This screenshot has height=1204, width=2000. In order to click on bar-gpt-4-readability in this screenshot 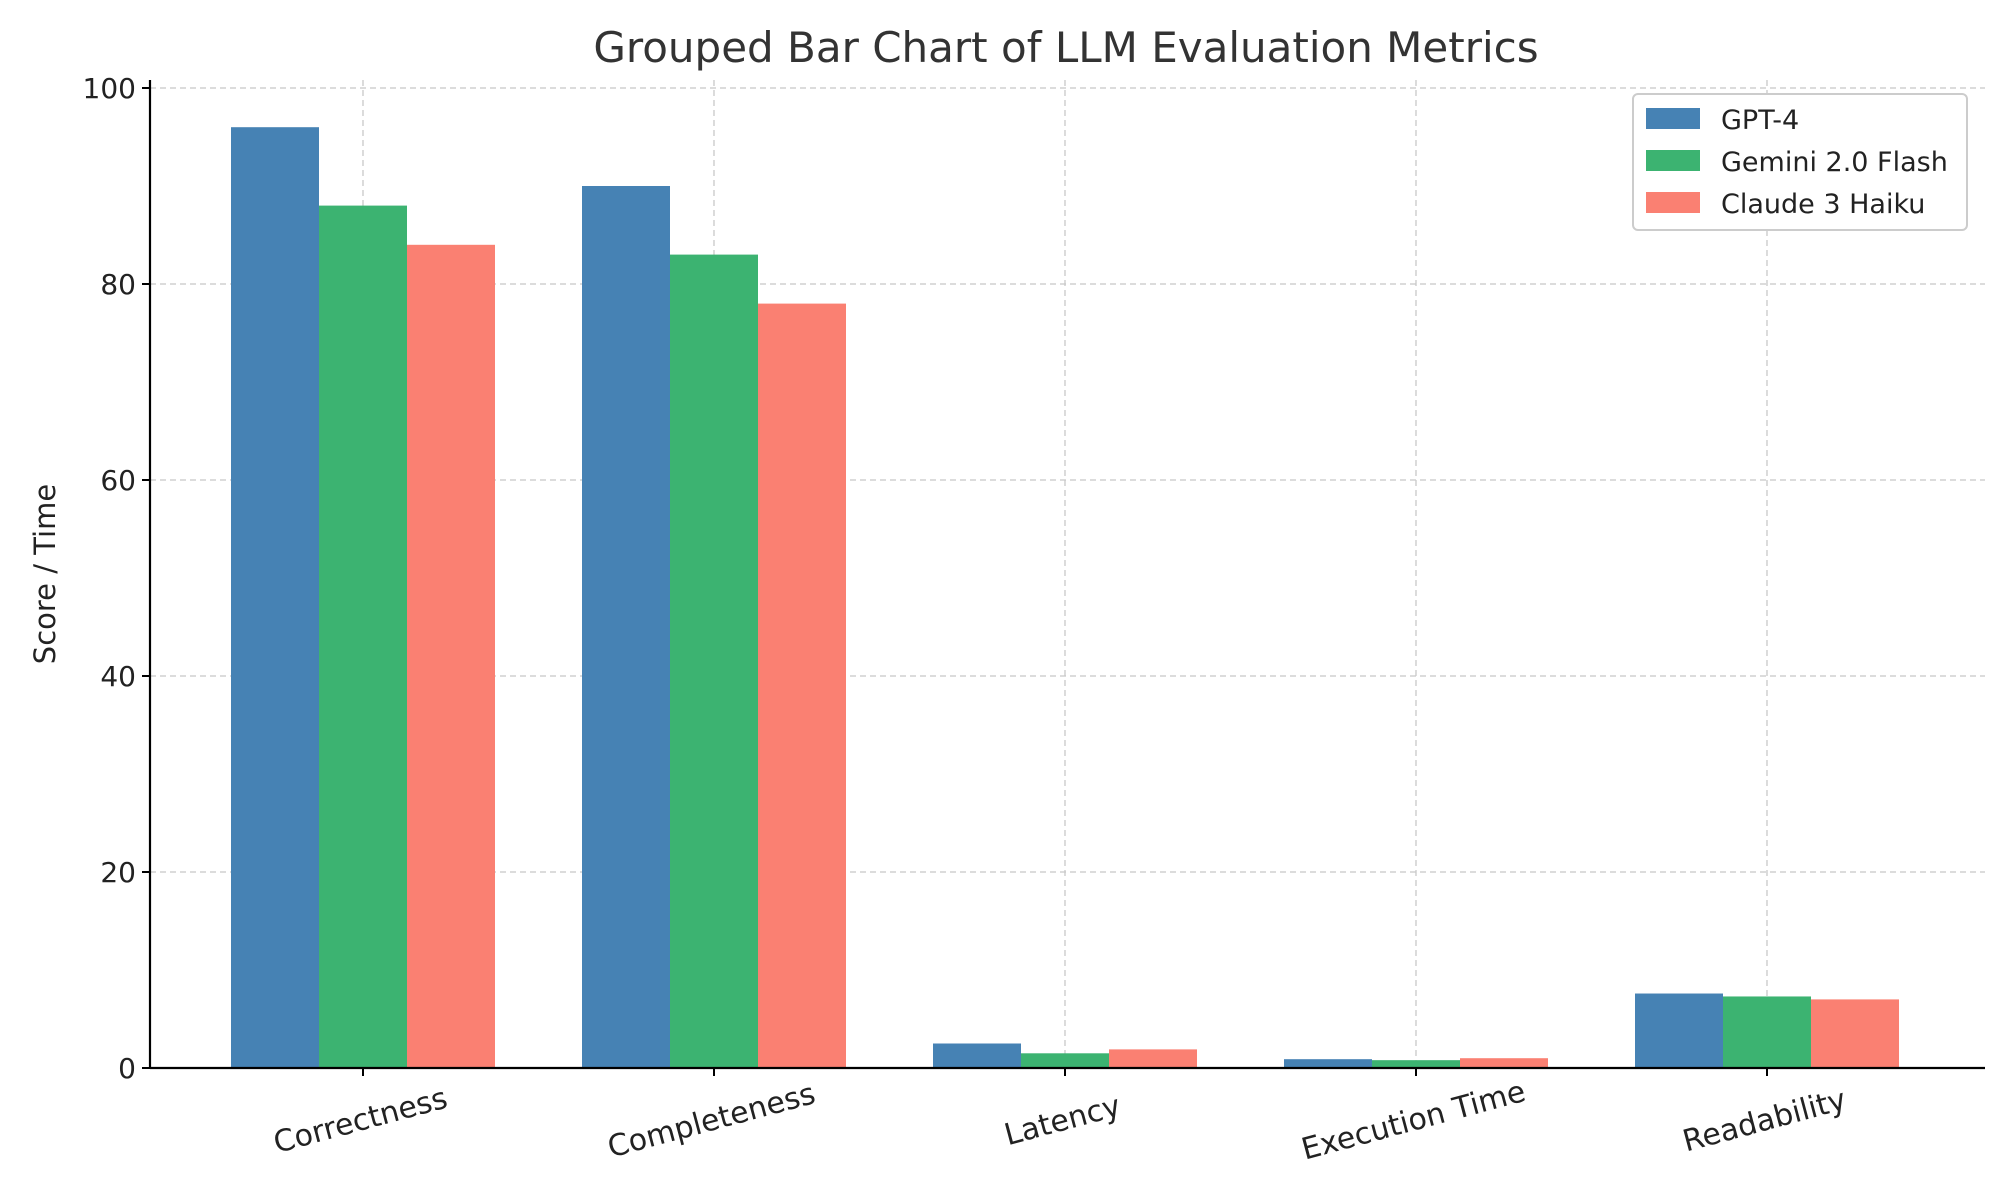, I will do `click(1679, 1030)`.